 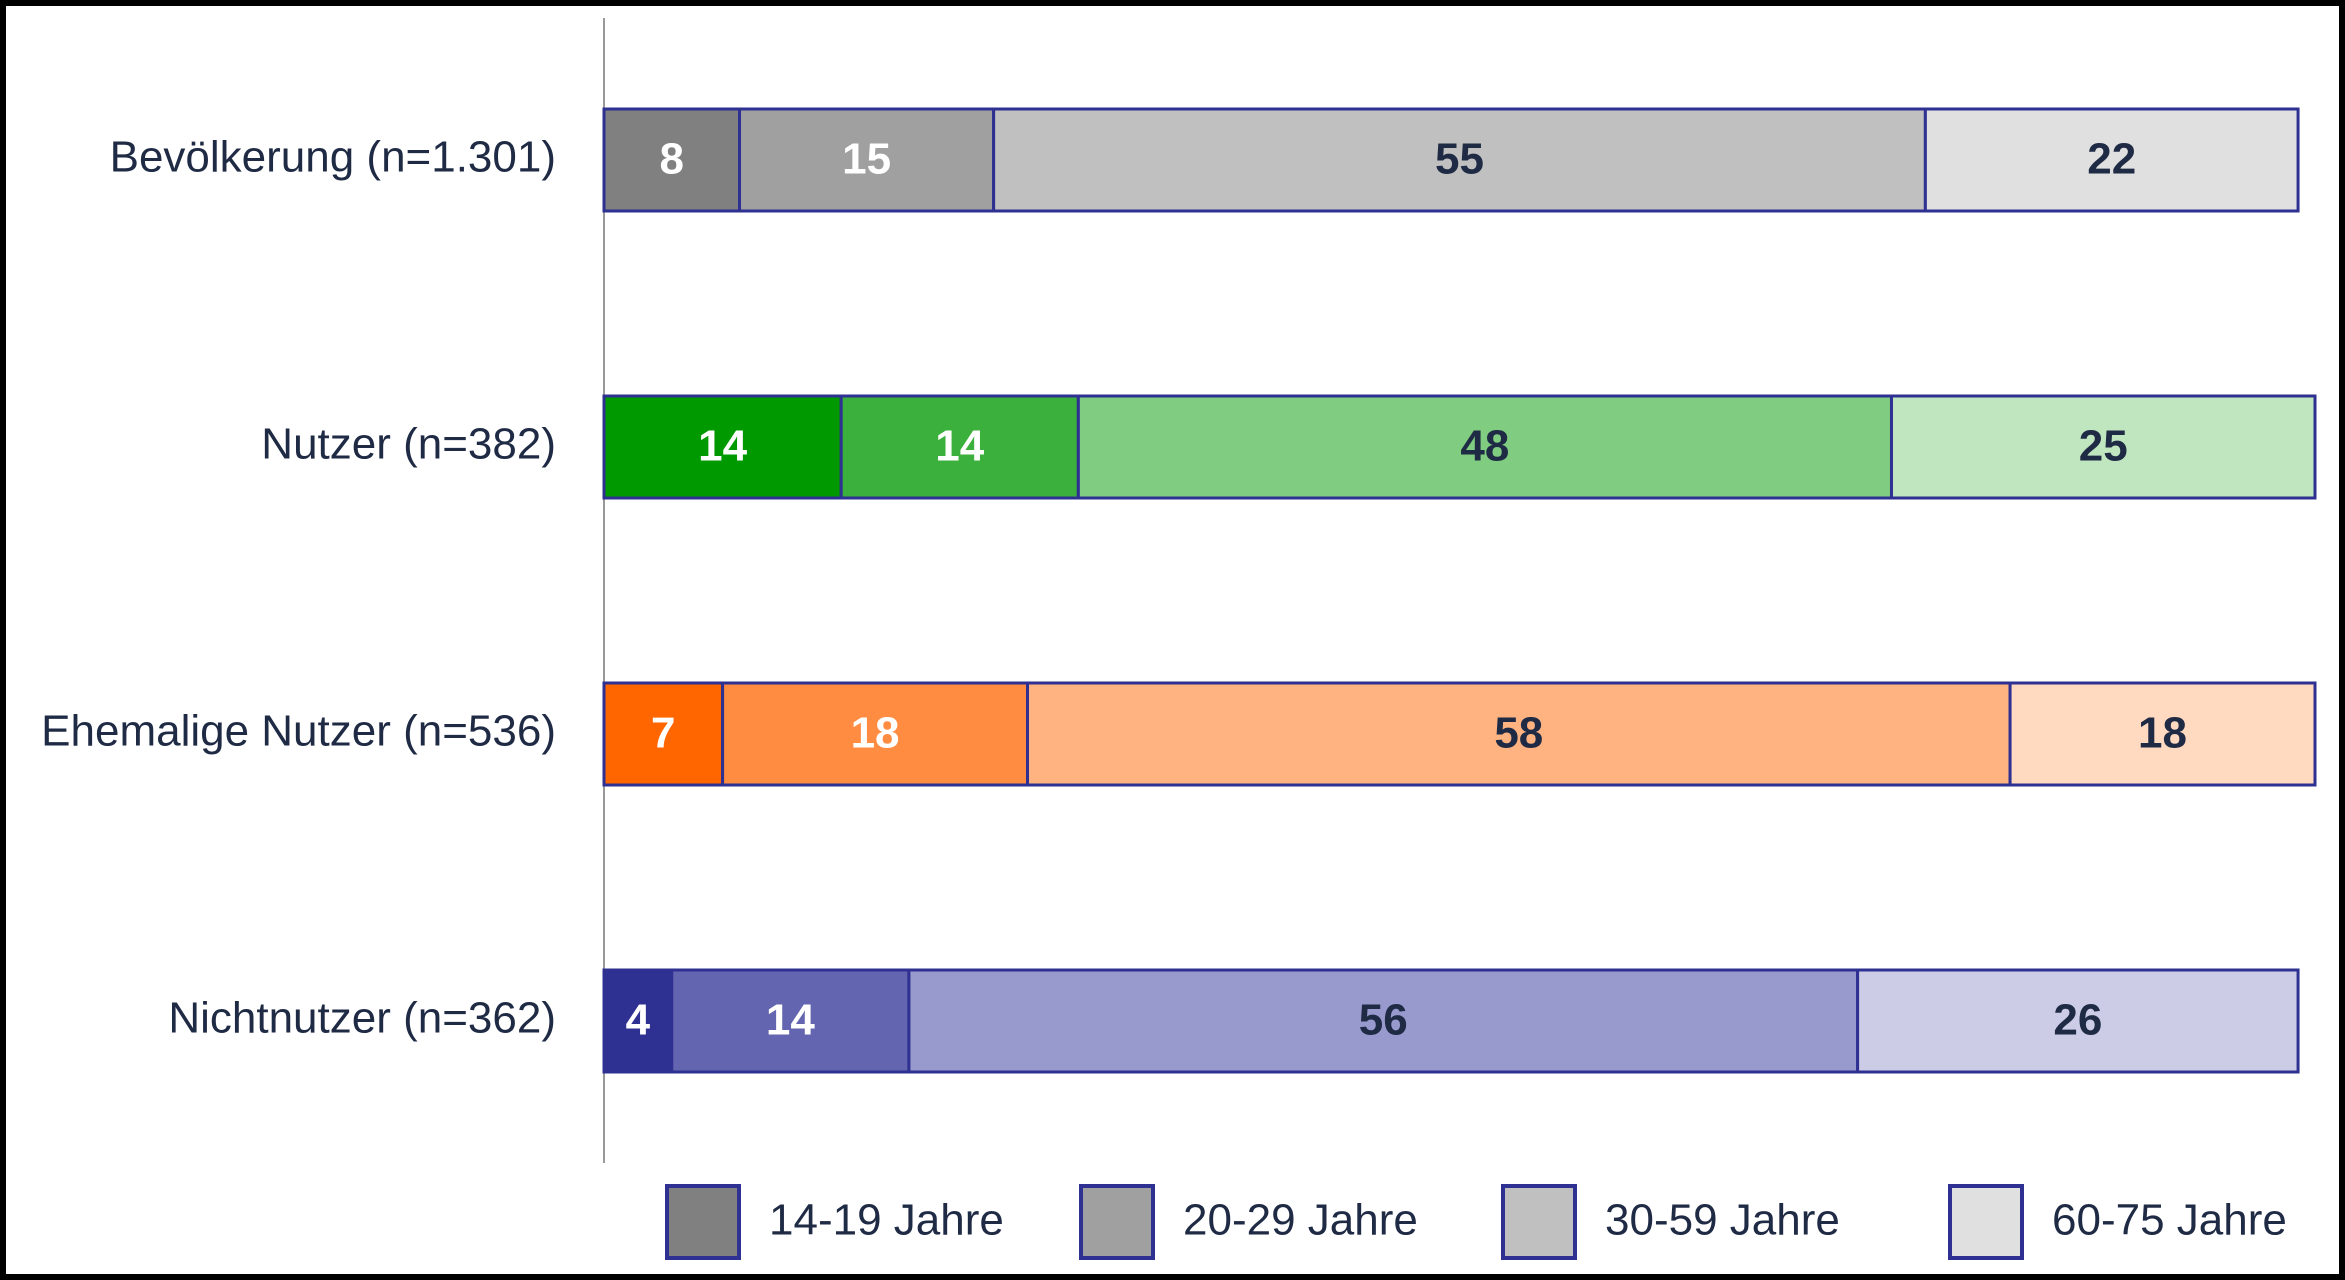 What do you see at coordinates (333, 157) in the screenshot?
I see `category-label: Bevölkerung (n=1.301)` at bounding box center [333, 157].